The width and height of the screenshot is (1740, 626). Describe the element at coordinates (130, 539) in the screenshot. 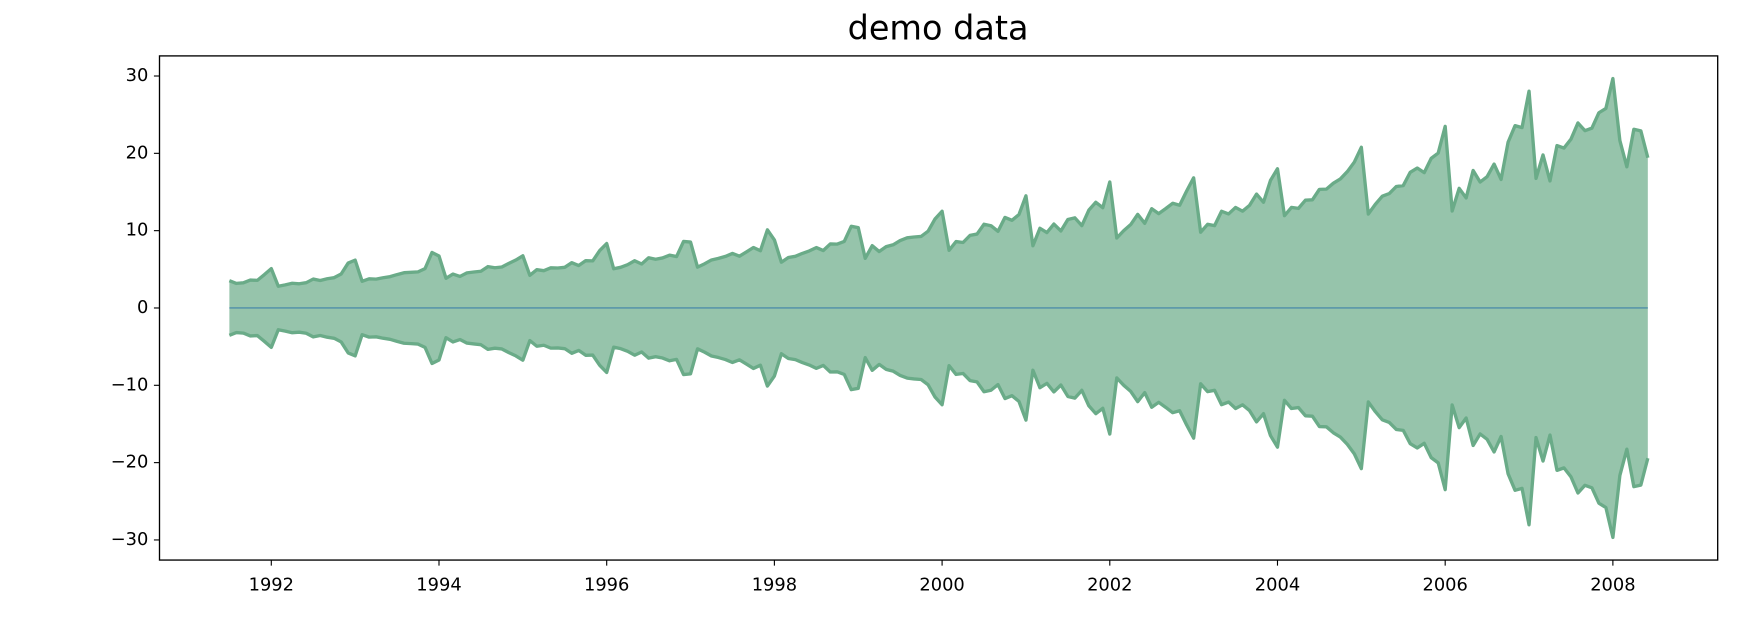

I see `y-tick-label: −30` at that location.